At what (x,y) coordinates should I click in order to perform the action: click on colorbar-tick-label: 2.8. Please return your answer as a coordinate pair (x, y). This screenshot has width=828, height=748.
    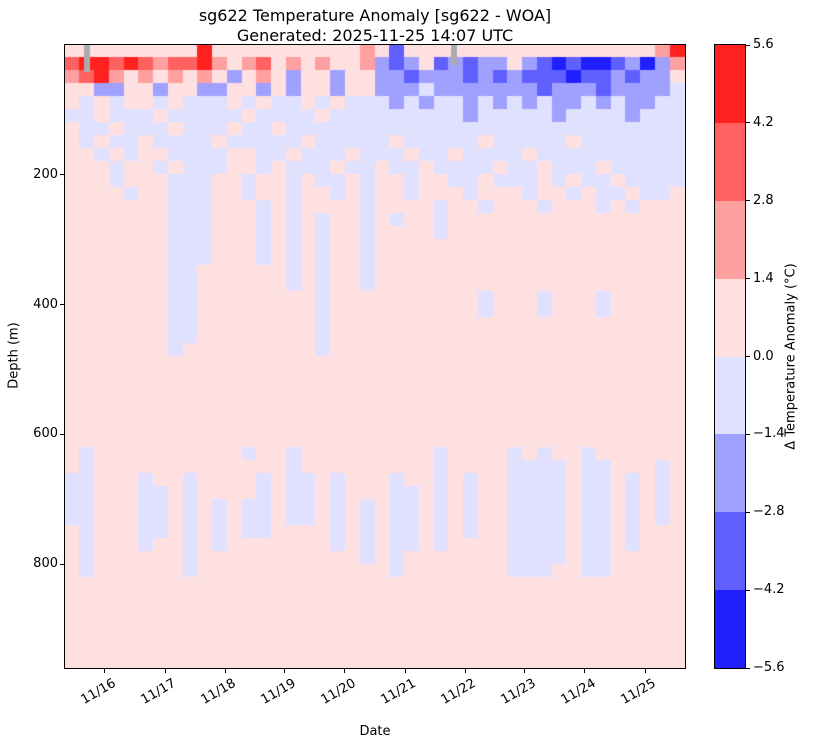
    Looking at the image, I should click on (763, 200).